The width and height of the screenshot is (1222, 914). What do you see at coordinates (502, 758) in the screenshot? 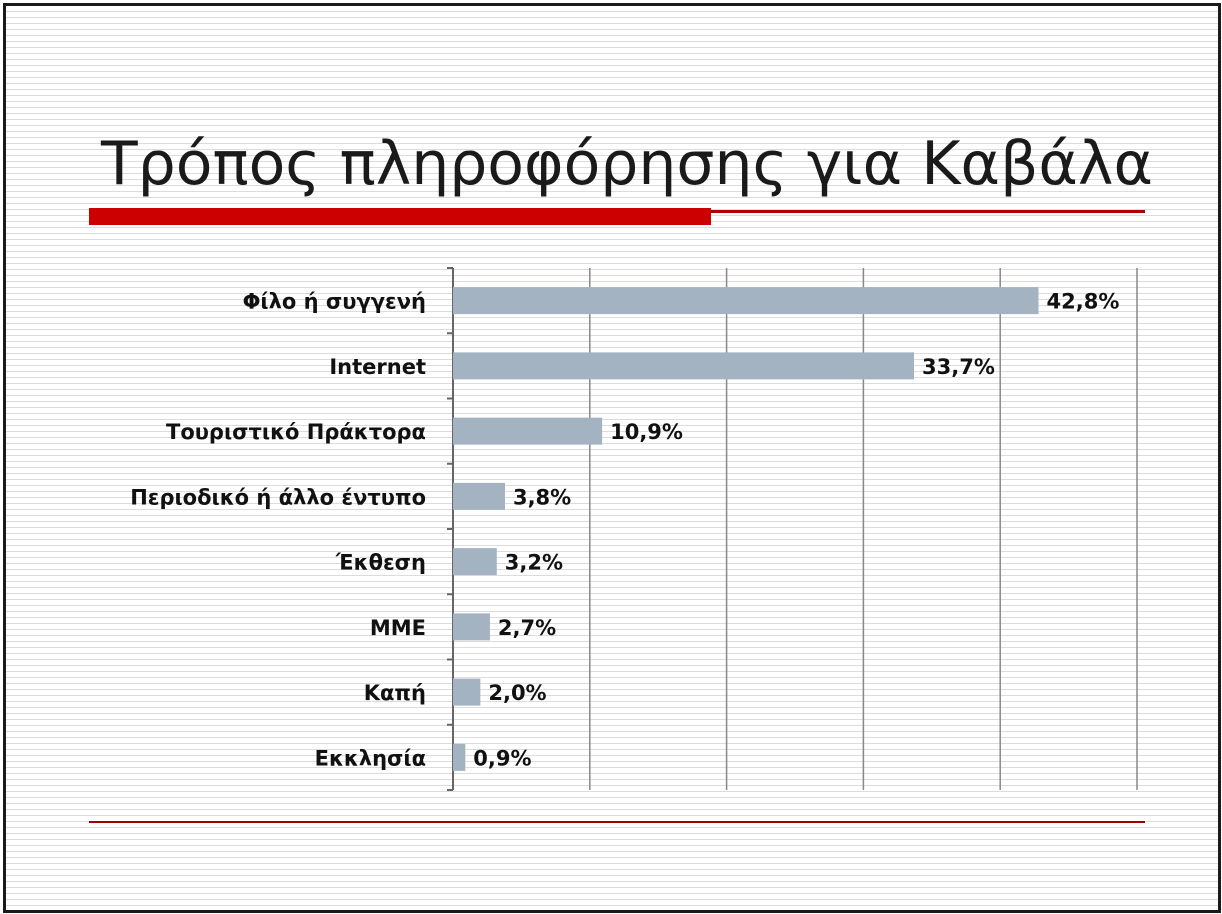
I see `data-label: 0,9%` at bounding box center [502, 758].